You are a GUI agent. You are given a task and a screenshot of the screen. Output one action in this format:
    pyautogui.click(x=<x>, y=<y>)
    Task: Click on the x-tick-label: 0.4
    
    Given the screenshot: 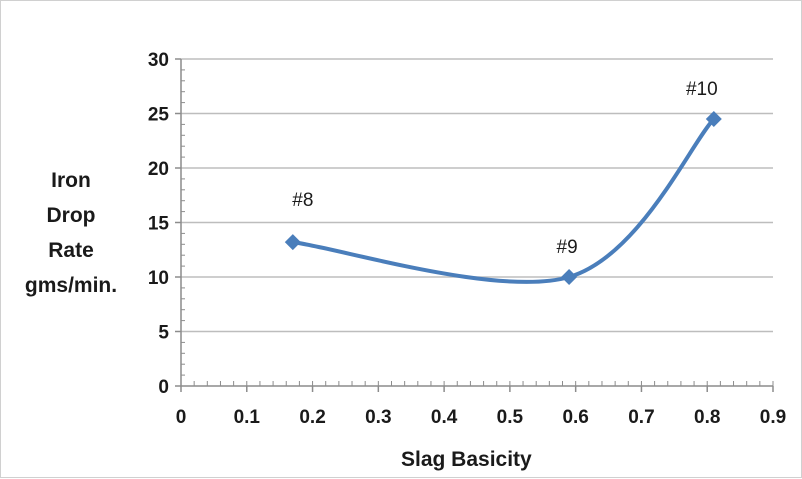 What is the action you would take?
    pyautogui.click(x=444, y=417)
    